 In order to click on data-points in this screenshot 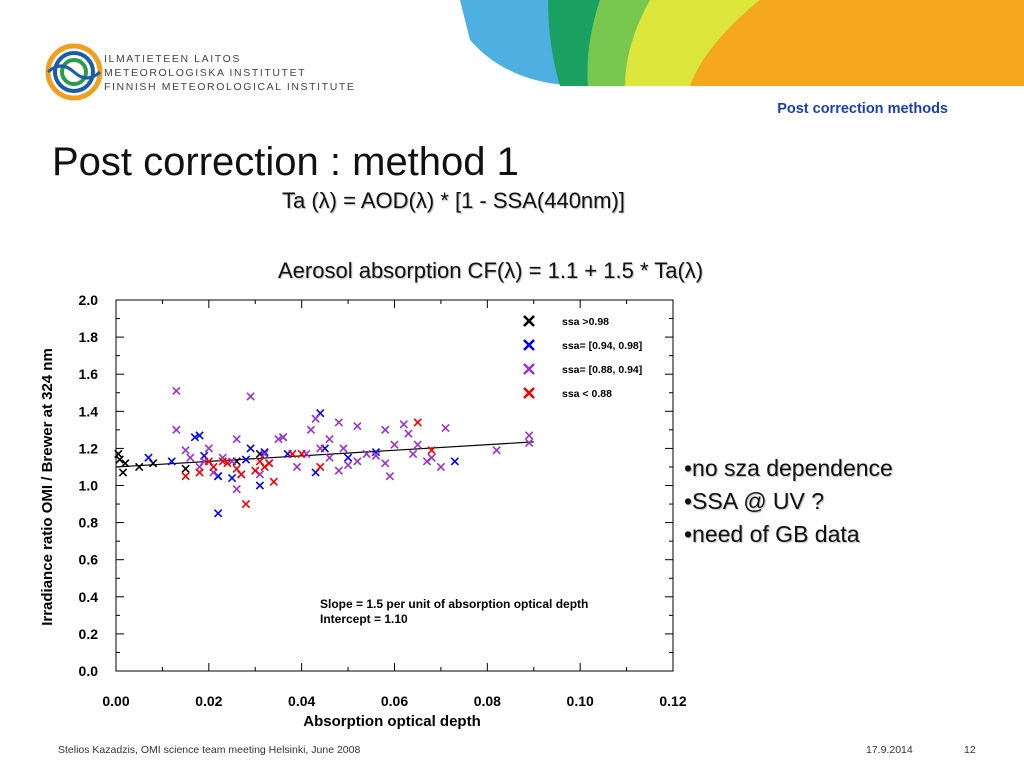, I will do `click(324, 452)`.